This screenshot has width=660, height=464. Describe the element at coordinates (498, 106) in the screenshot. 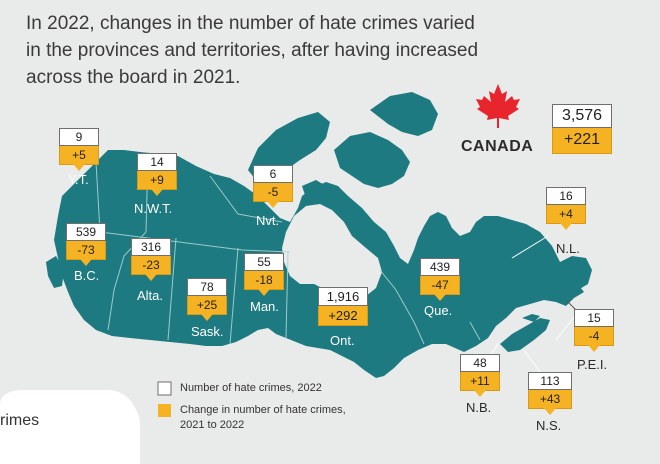

I see `maple-leaf-icon` at that location.